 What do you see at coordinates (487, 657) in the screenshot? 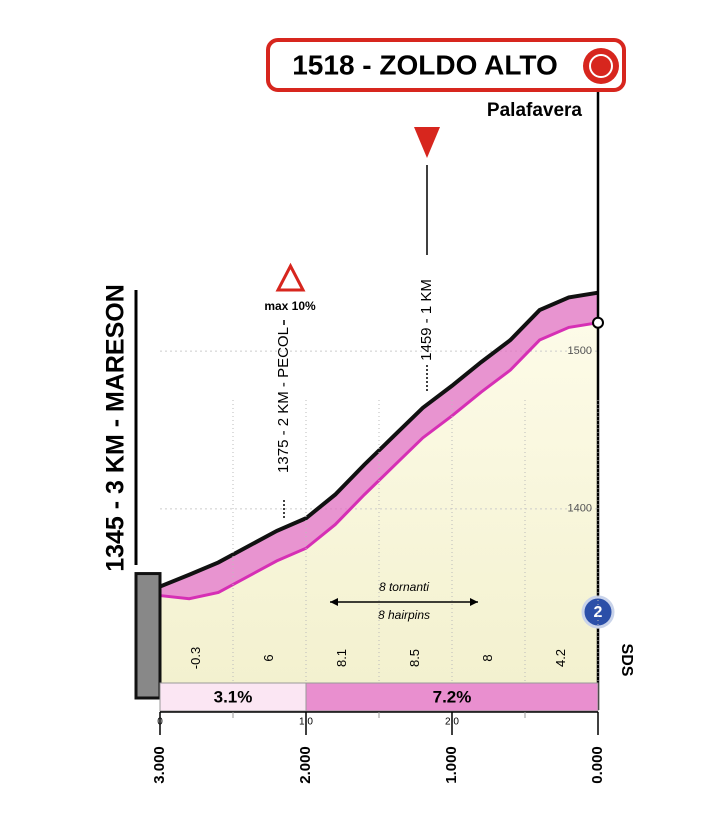
I see `segment-gradient: 8` at bounding box center [487, 657].